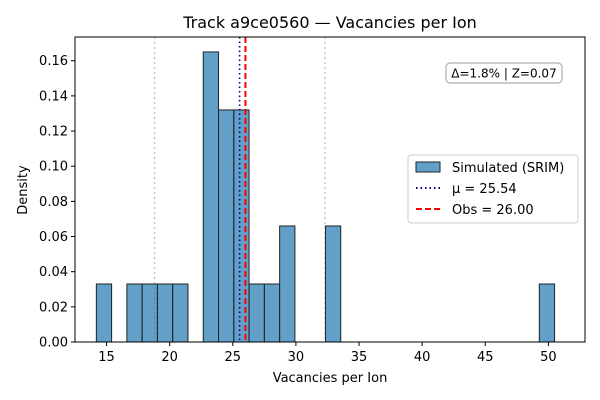 The image size is (600, 400). What do you see at coordinates (53, 202) in the screenshot?
I see `y-tick-label: 0.08` at bounding box center [53, 202].